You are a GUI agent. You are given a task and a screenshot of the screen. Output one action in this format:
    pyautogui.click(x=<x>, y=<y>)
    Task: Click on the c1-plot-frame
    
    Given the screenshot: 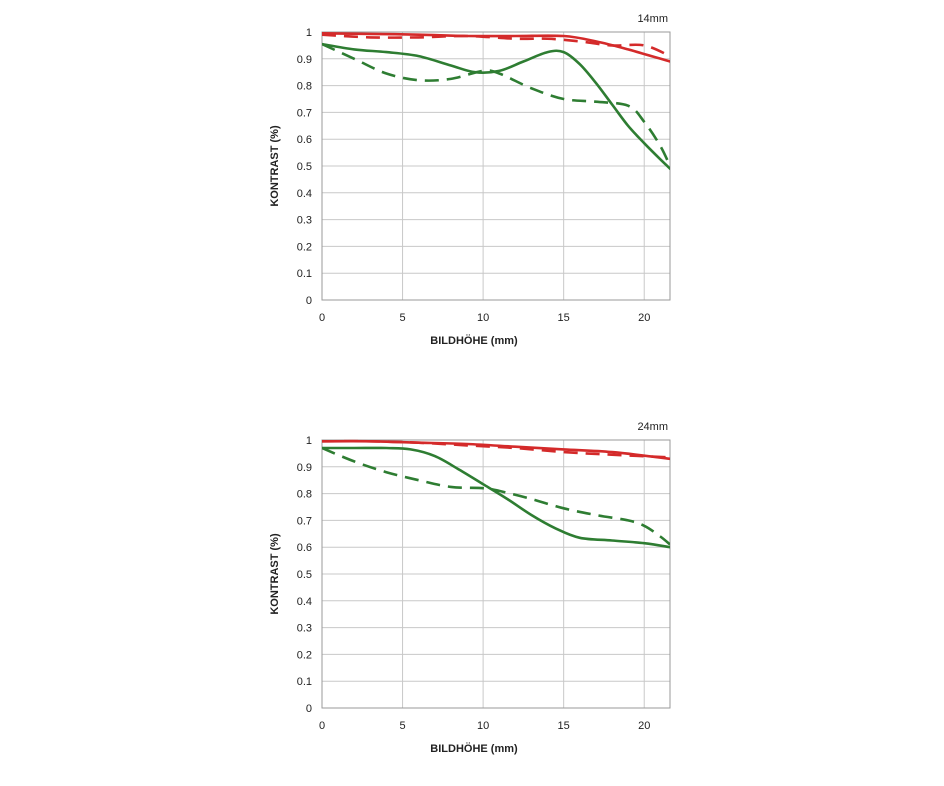 What is the action you would take?
    pyautogui.click(x=496, y=574)
    